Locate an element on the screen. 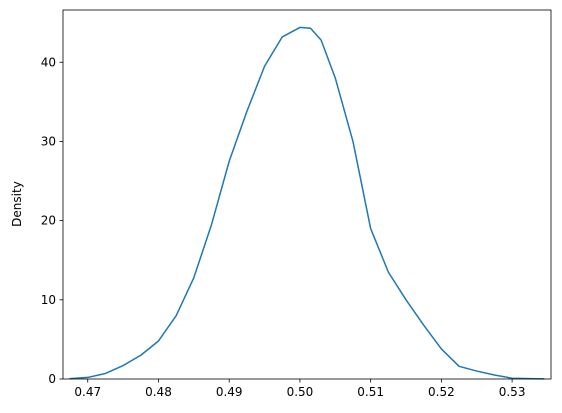 The width and height of the screenshot is (562, 413). y-tick-label: 30 is located at coordinates (48, 141).